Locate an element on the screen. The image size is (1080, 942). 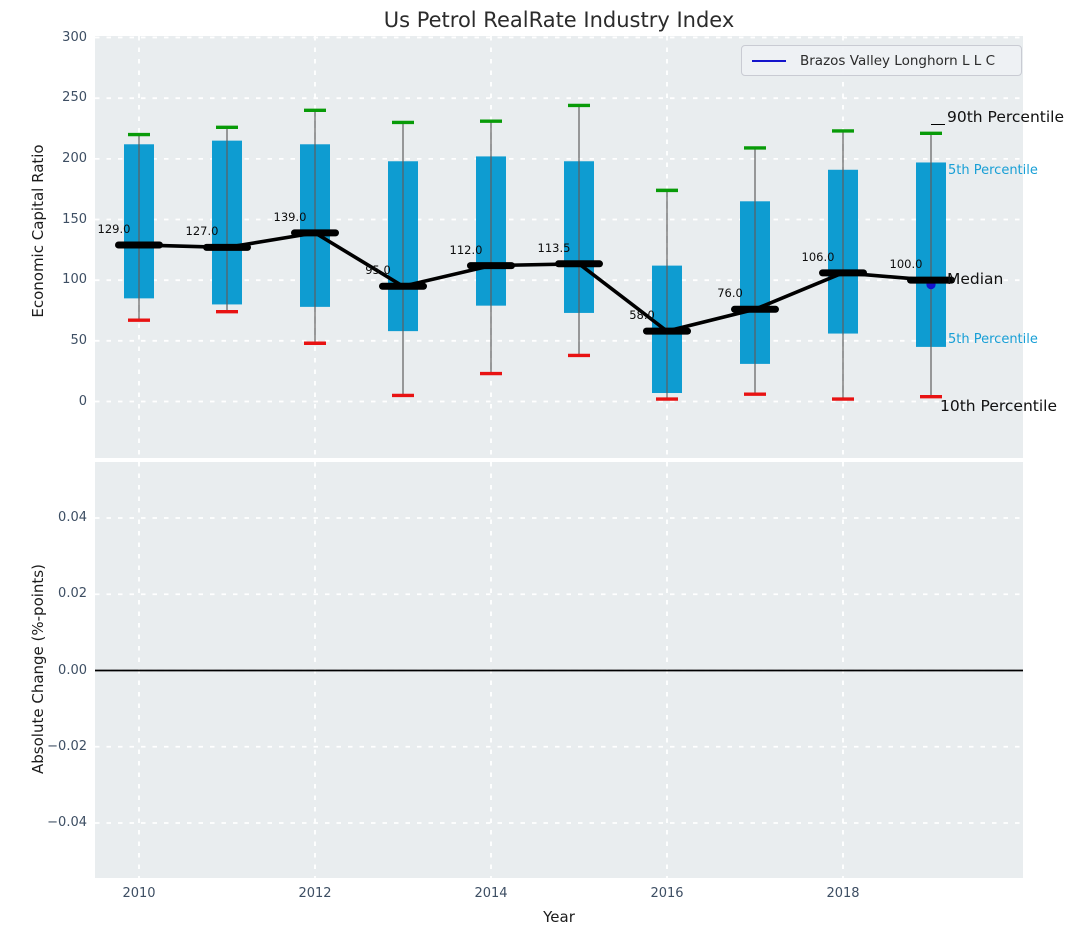
p10-percentile-label: 10th Percentile is located at coordinates (999, 406).